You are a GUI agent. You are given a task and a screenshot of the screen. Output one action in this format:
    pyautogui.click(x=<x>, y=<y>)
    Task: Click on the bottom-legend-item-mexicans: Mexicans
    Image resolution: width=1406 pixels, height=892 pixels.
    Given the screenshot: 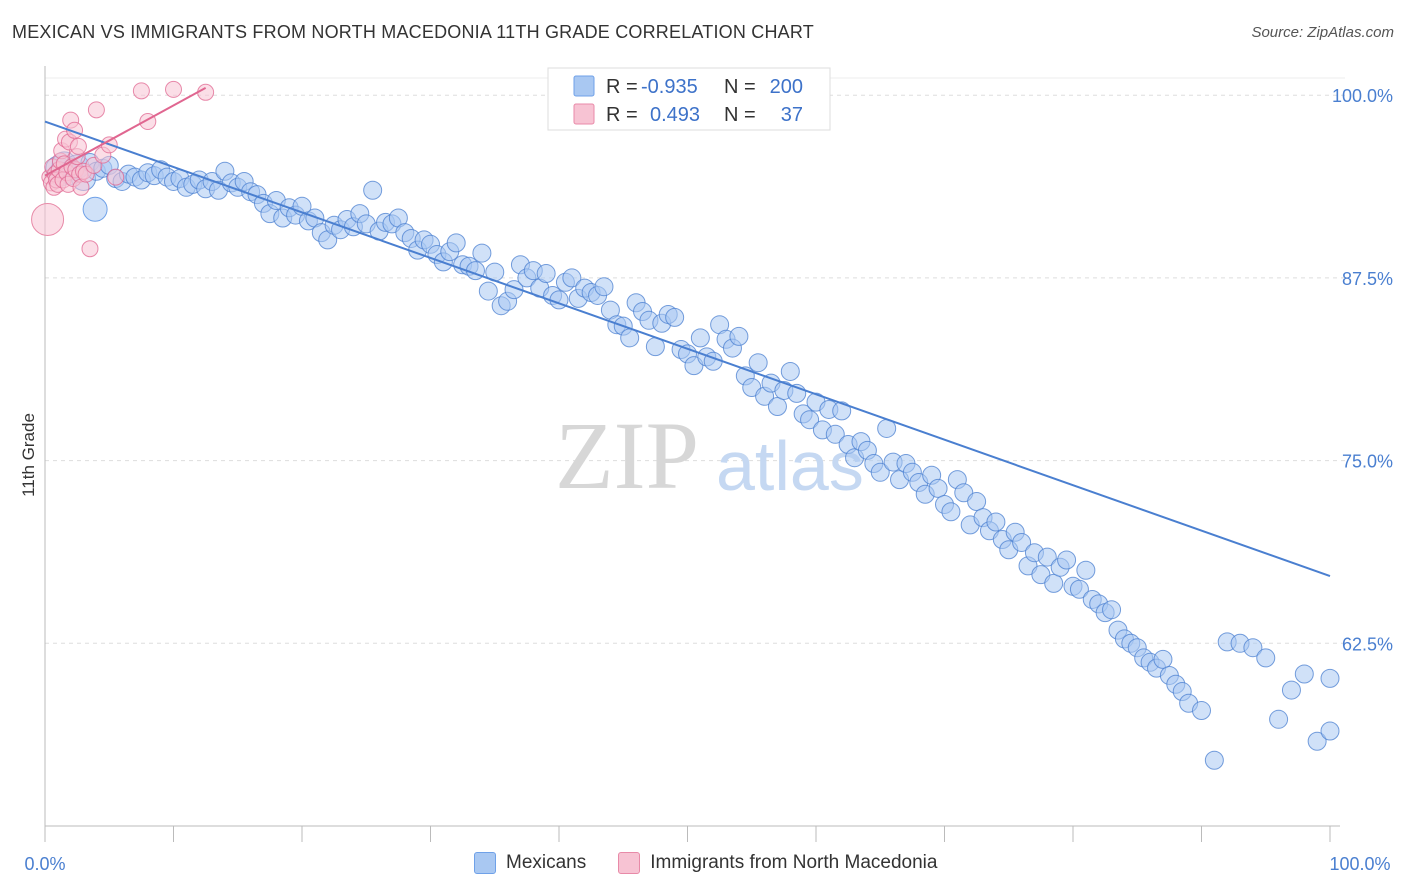 What is the action you would take?
    pyautogui.click(x=530, y=863)
    